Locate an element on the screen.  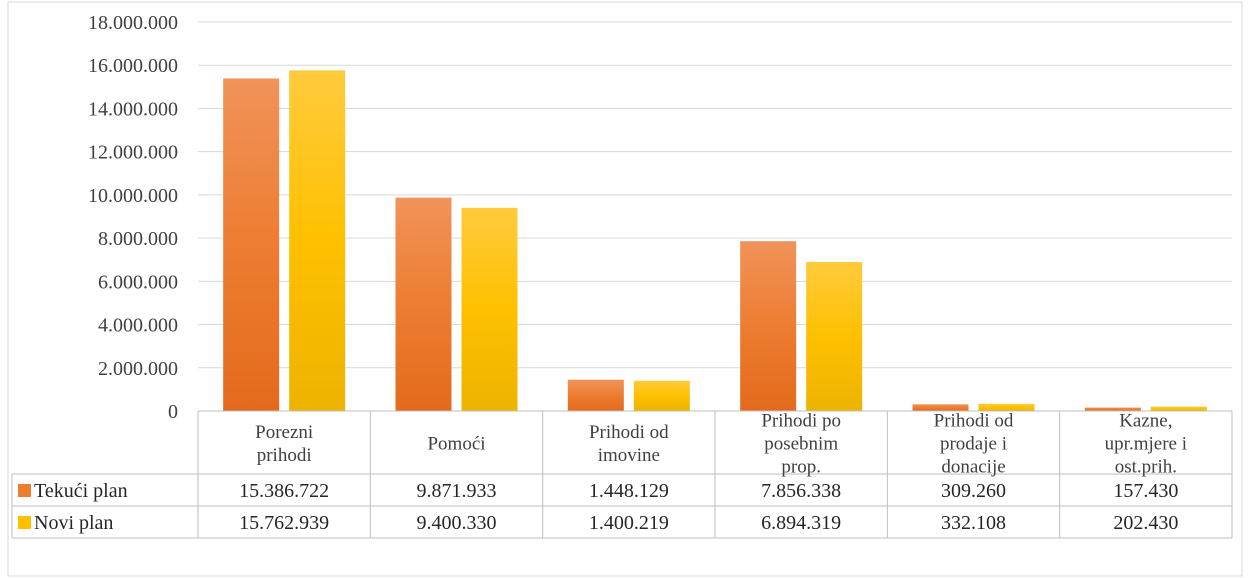
y-tick-label: 10.000.000 is located at coordinates (133, 196).